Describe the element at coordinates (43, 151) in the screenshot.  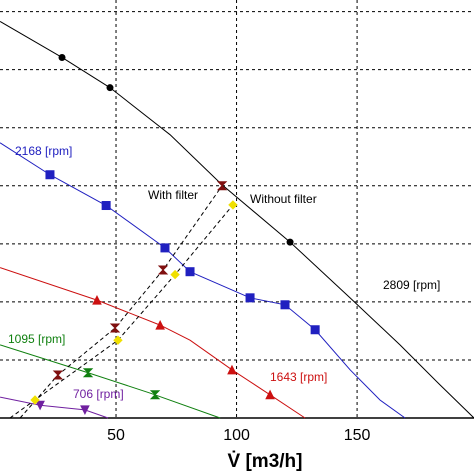
I see `series-label: 2168 [rpm]` at that location.